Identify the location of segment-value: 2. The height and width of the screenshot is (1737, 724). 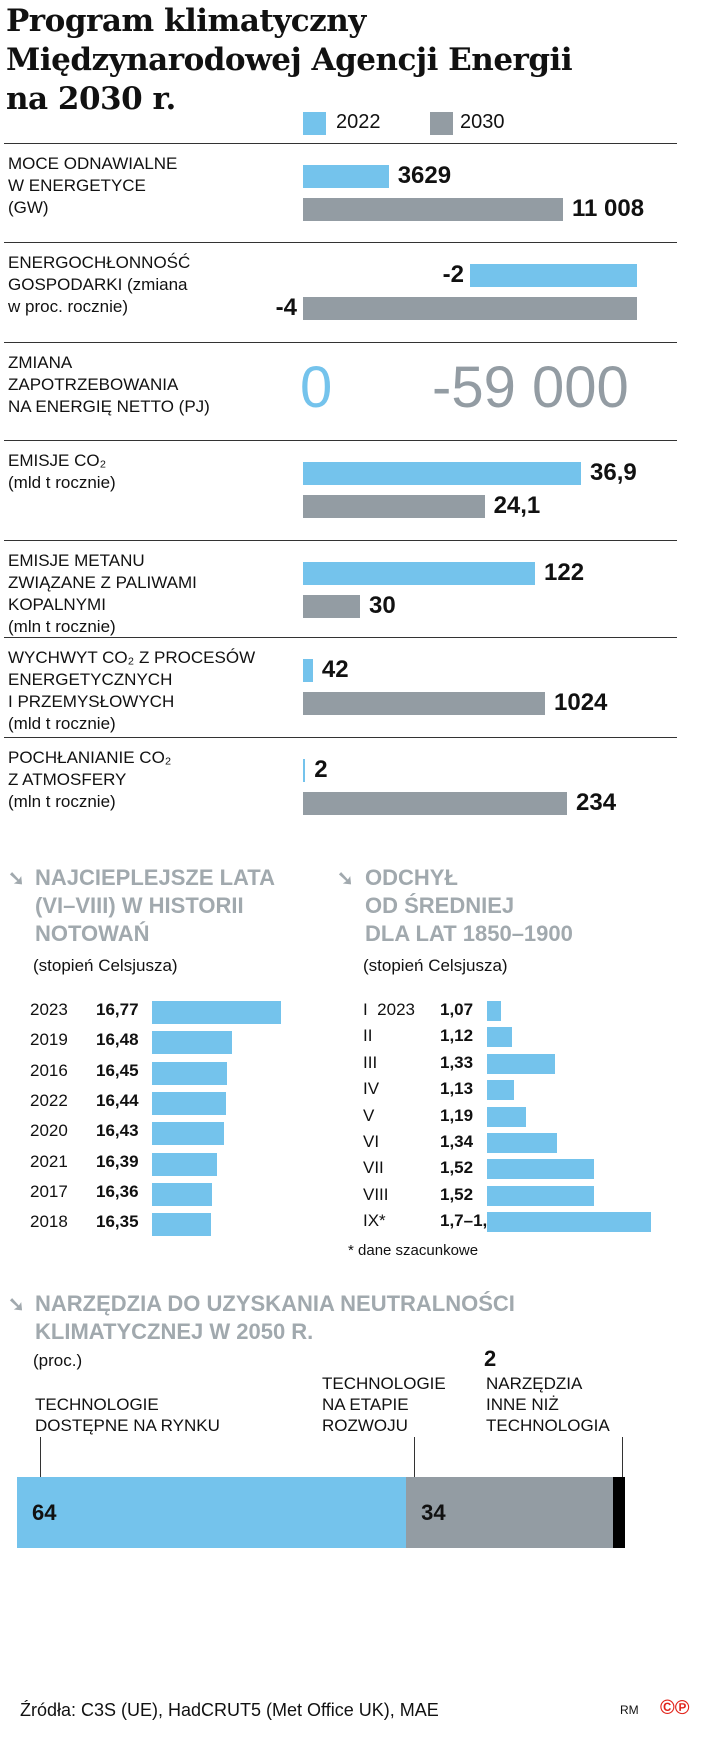
(490, 1358).